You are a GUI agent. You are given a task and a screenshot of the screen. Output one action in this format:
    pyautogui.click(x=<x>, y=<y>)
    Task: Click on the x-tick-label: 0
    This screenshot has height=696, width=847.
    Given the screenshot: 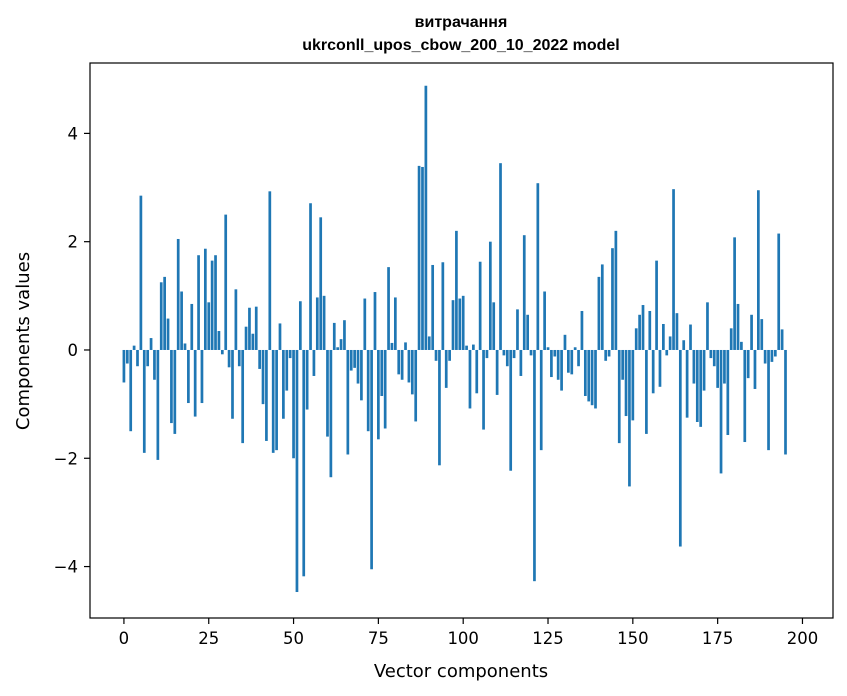 What is the action you would take?
    pyautogui.click(x=124, y=638)
    